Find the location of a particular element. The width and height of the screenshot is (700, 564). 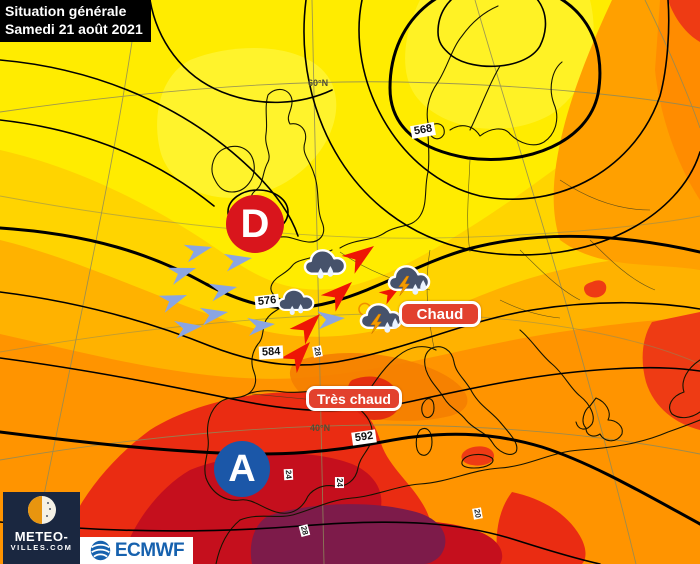

anticyclone-letter: A is located at coordinates (242, 468).